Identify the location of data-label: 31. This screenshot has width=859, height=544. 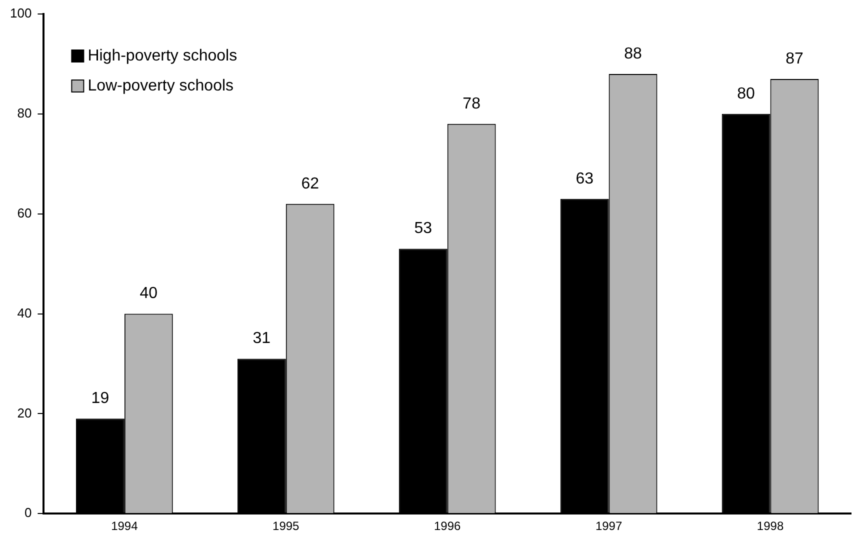
(261, 339).